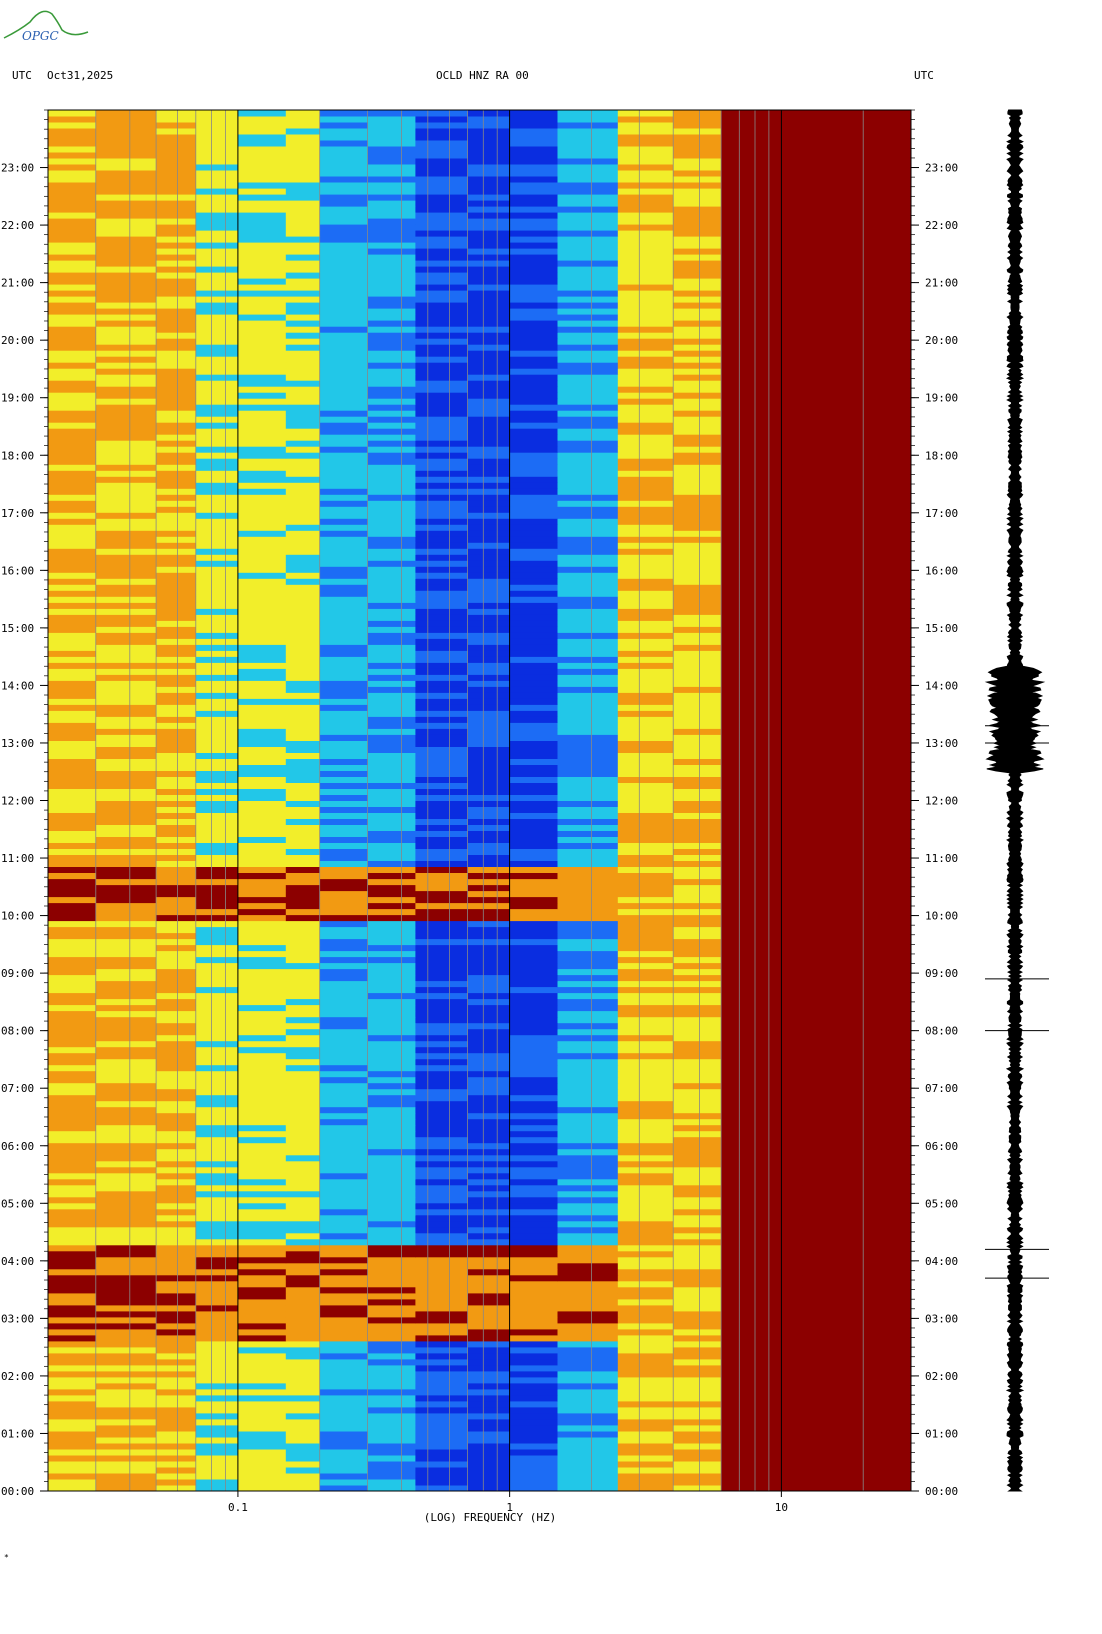 The height and width of the screenshot is (1634, 1102). What do you see at coordinates (17, 570) in the screenshot?
I see `left-tick-label: 16:00` at bounding box center [17, 570].